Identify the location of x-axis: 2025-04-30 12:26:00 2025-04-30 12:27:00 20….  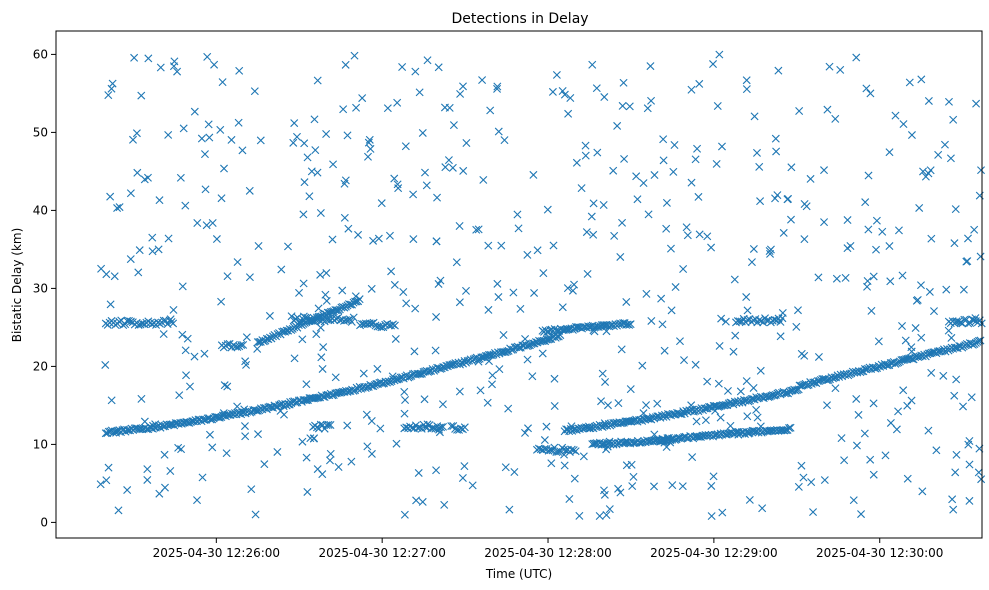
(548, 549).